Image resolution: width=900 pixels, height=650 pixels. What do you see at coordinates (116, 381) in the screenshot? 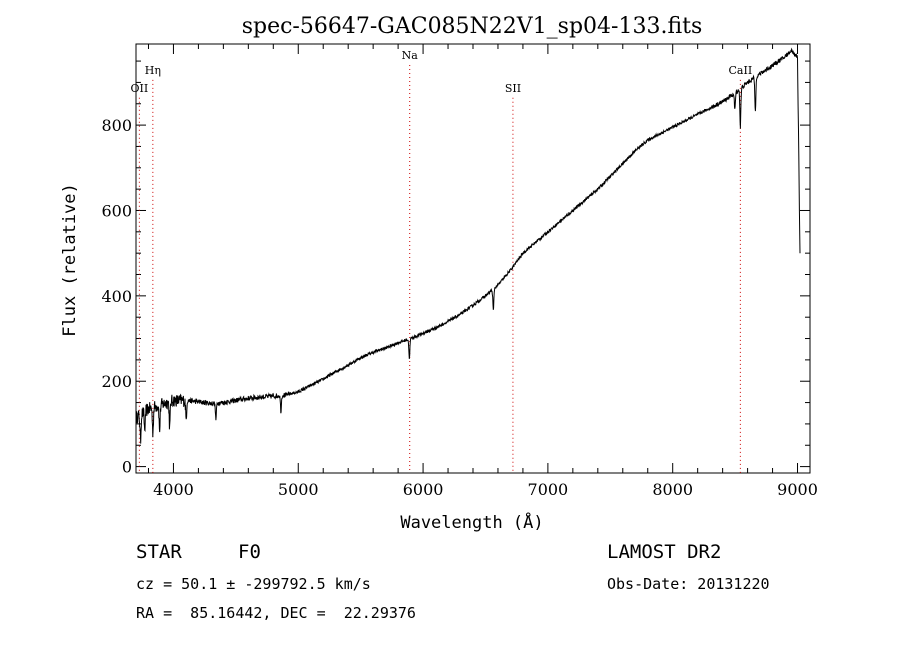
I see `y-tick-label: 200` at bounding box center [116, 381].